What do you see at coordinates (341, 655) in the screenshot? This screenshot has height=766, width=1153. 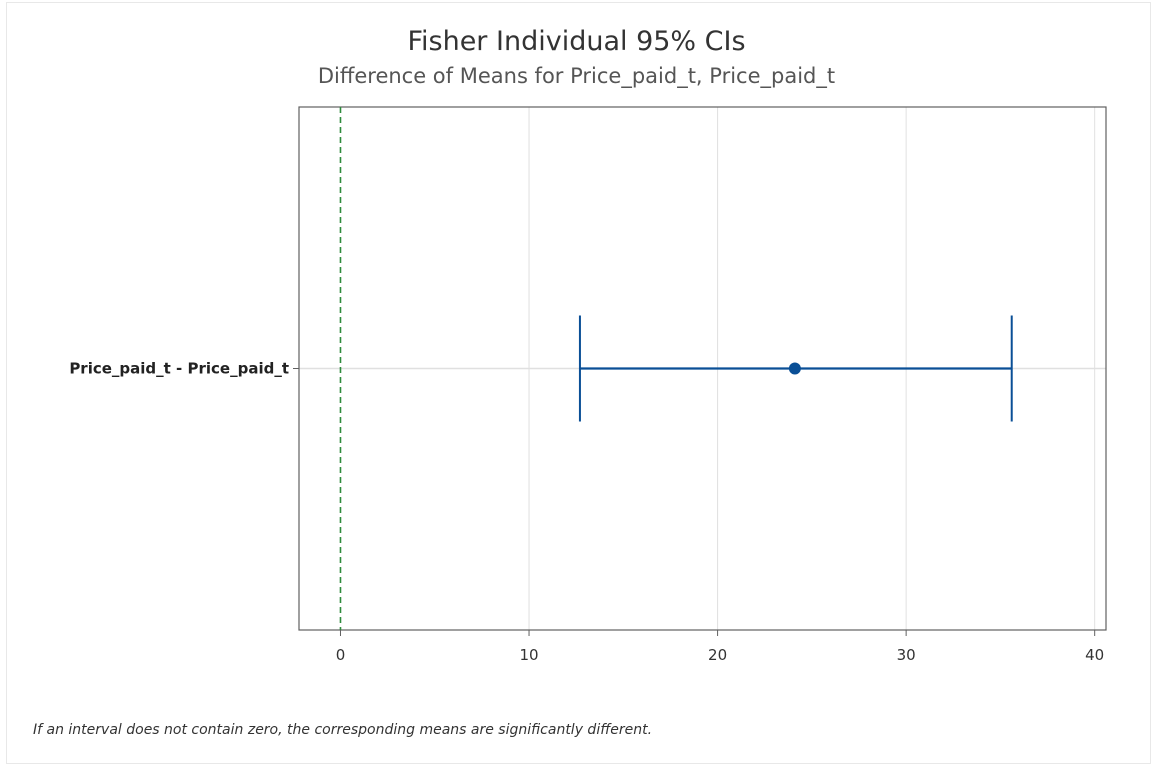 I see `x-tick-label: 0` at bounding box center [341, 655].